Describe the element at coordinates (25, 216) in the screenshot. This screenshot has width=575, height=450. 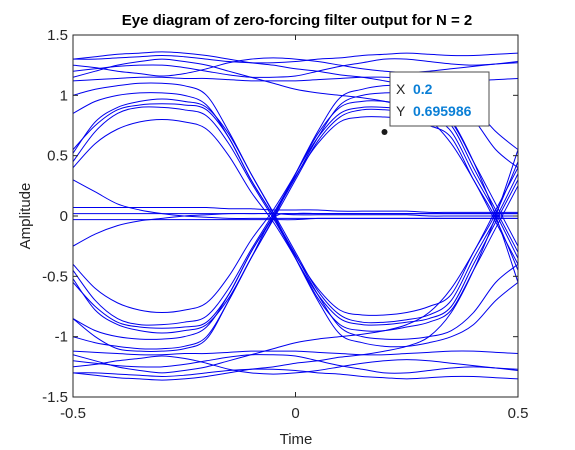
I see `y-axis-label: Amplitude` at that location.